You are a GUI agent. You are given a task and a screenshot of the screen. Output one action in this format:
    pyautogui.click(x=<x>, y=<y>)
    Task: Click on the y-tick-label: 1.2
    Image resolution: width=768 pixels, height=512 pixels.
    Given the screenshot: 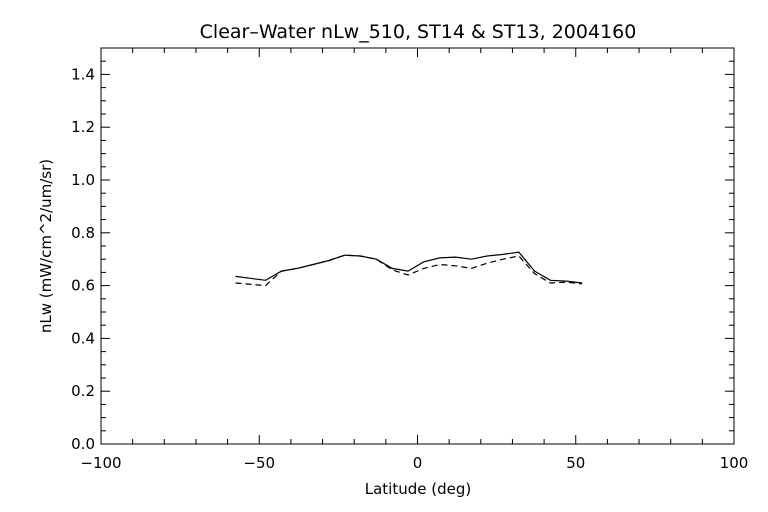 What is the action you would take?
    pyautogui.click(x=83, y=127)
    